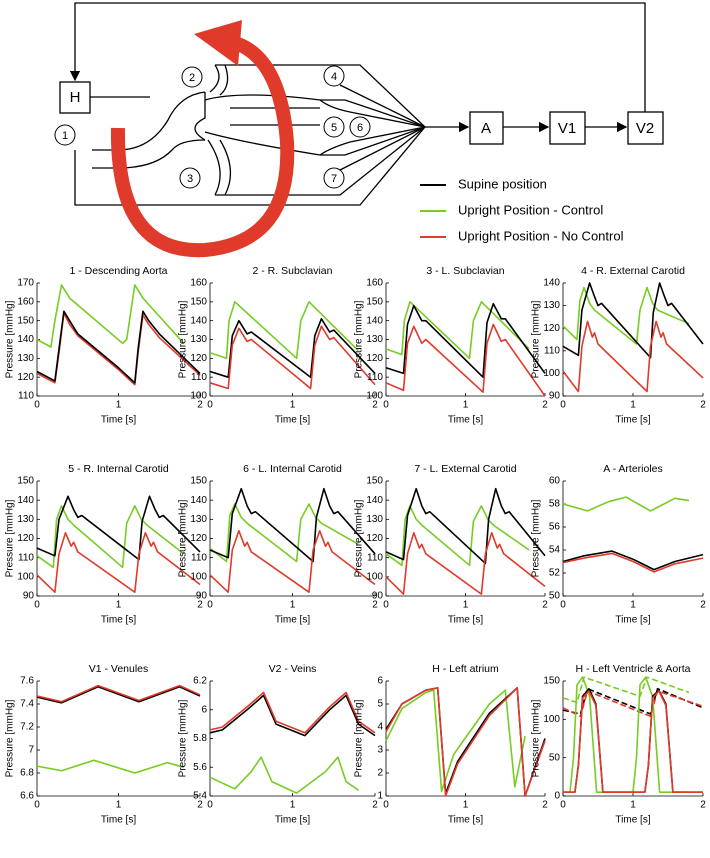  Describe the element at coordinates (27, 727) in the screenshot. I see `y-tick-label: 7.2` at that location.